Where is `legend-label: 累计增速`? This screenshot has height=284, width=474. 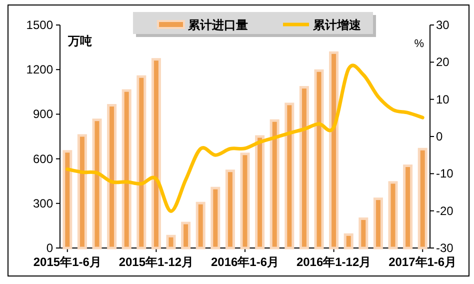
legend-label: 累计增速 is located at coordinates (337, 25).